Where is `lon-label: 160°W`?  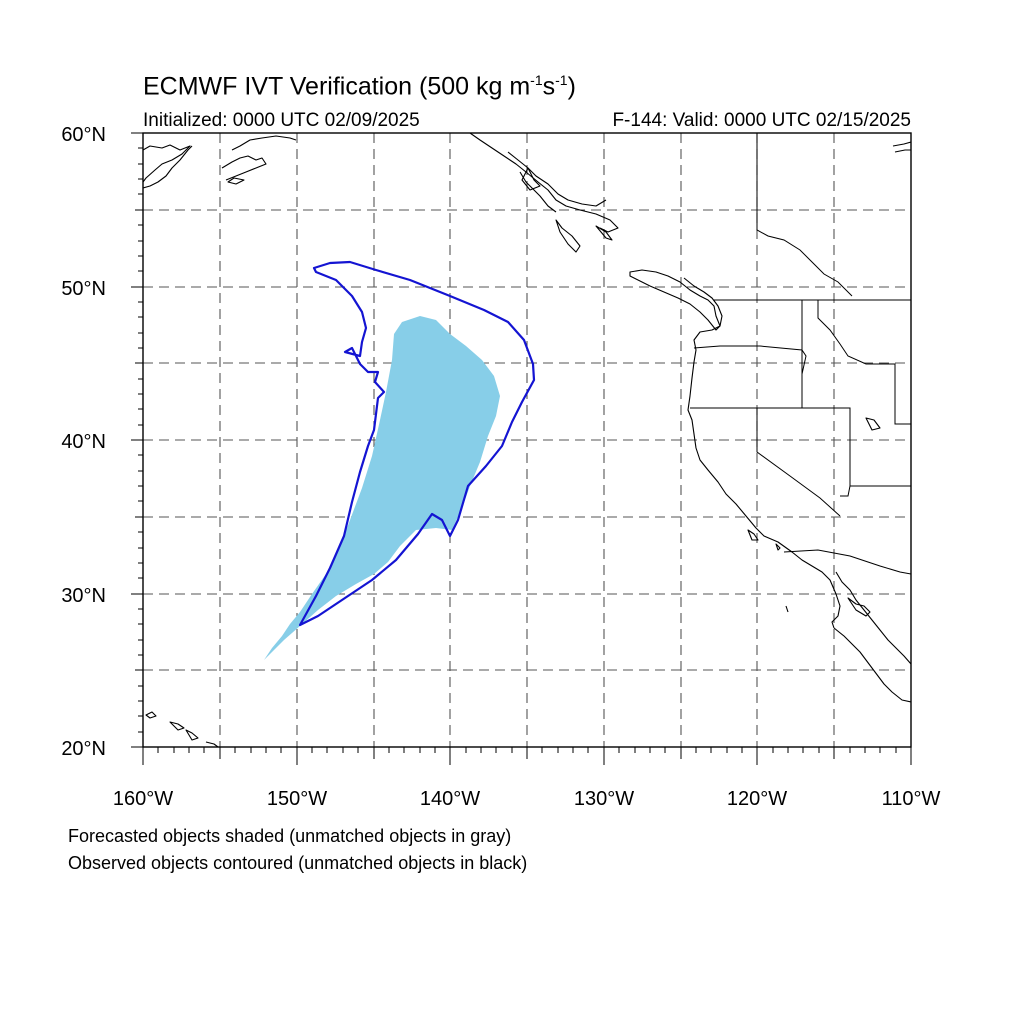
lon-label: 160°W is located at coordinates (143, 799).